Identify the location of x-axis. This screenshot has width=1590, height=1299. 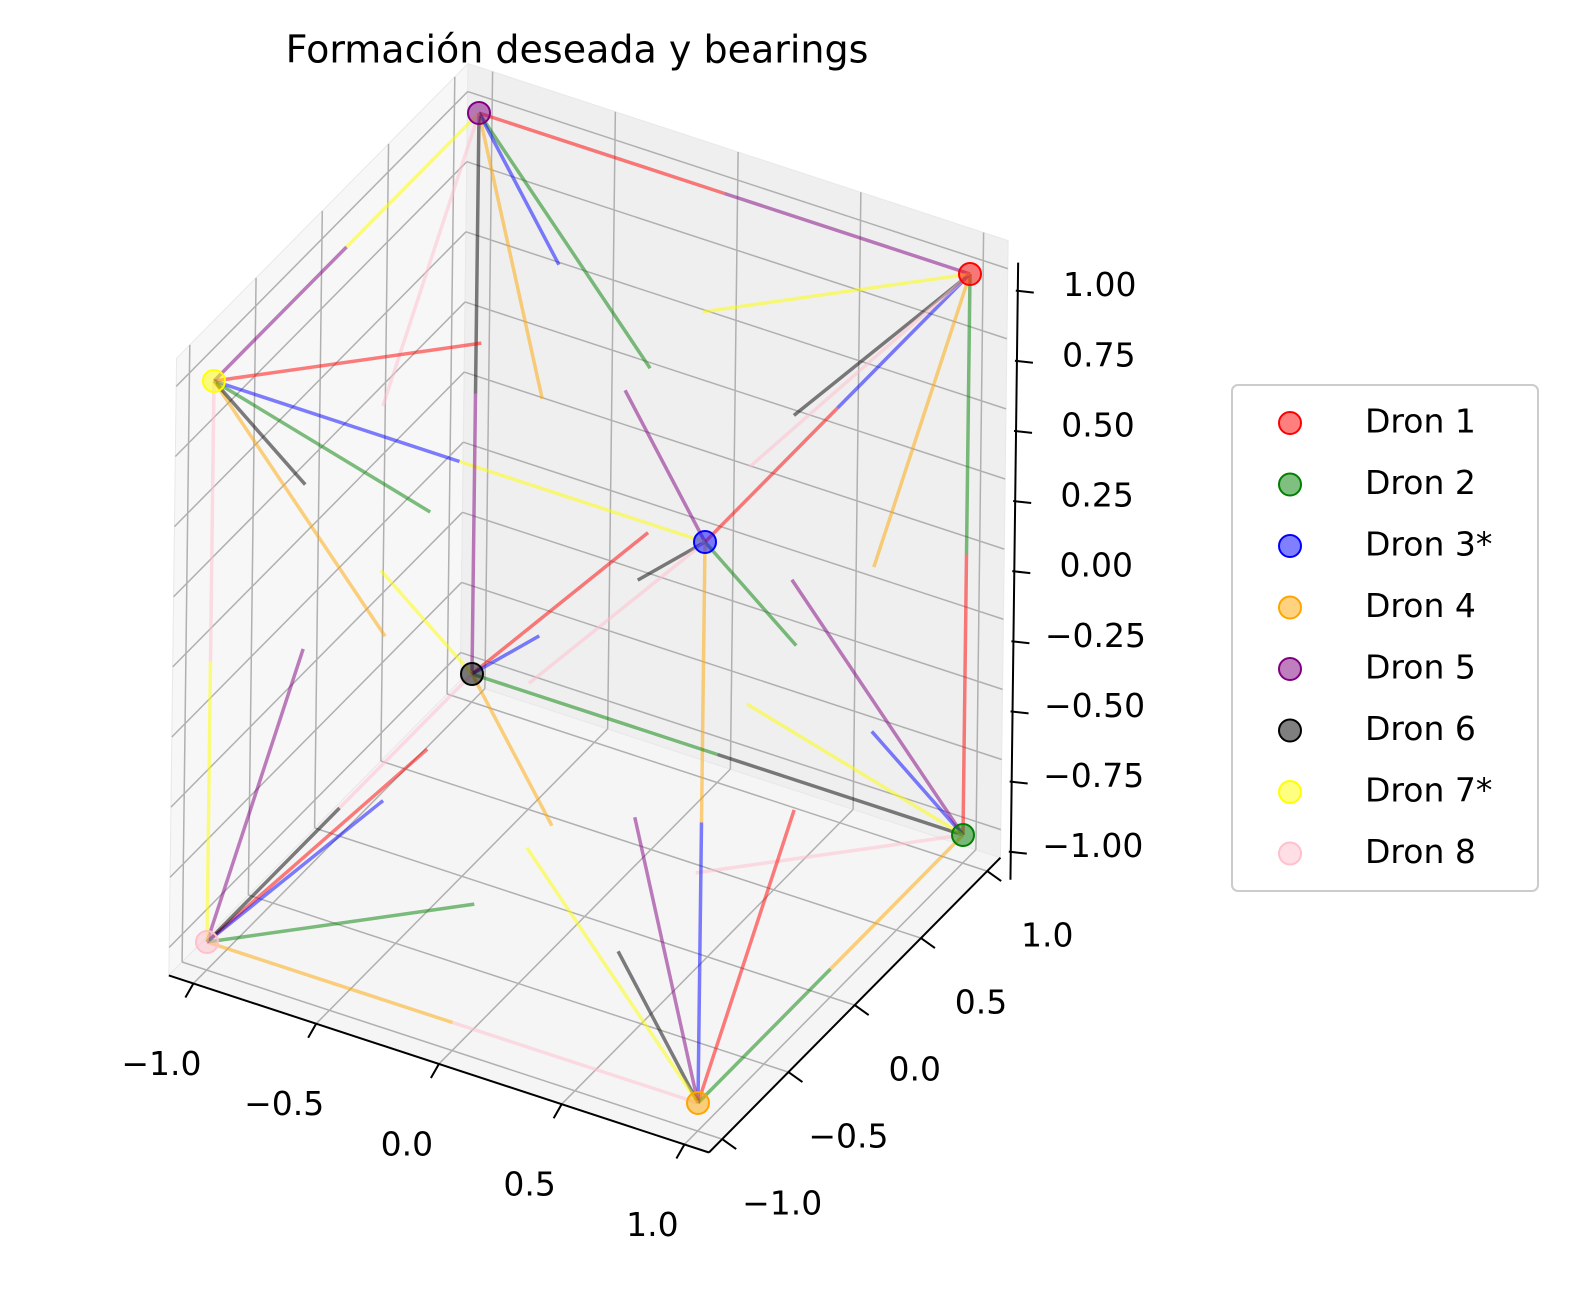
(439, 1064).